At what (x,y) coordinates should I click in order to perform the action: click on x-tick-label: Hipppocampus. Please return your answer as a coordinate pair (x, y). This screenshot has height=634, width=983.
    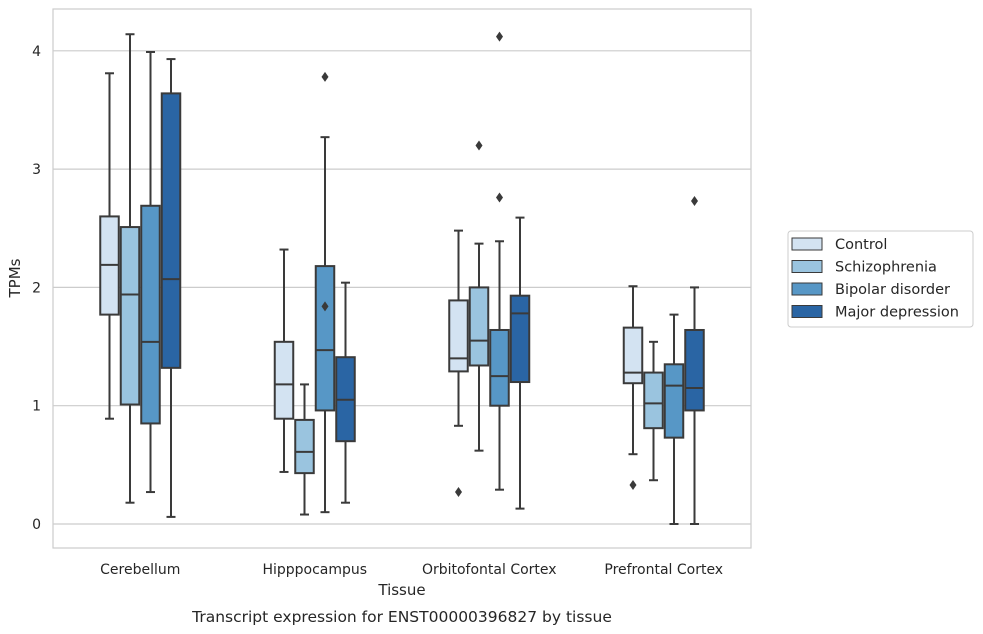
    Looking at the image, I should click on (314, 570).